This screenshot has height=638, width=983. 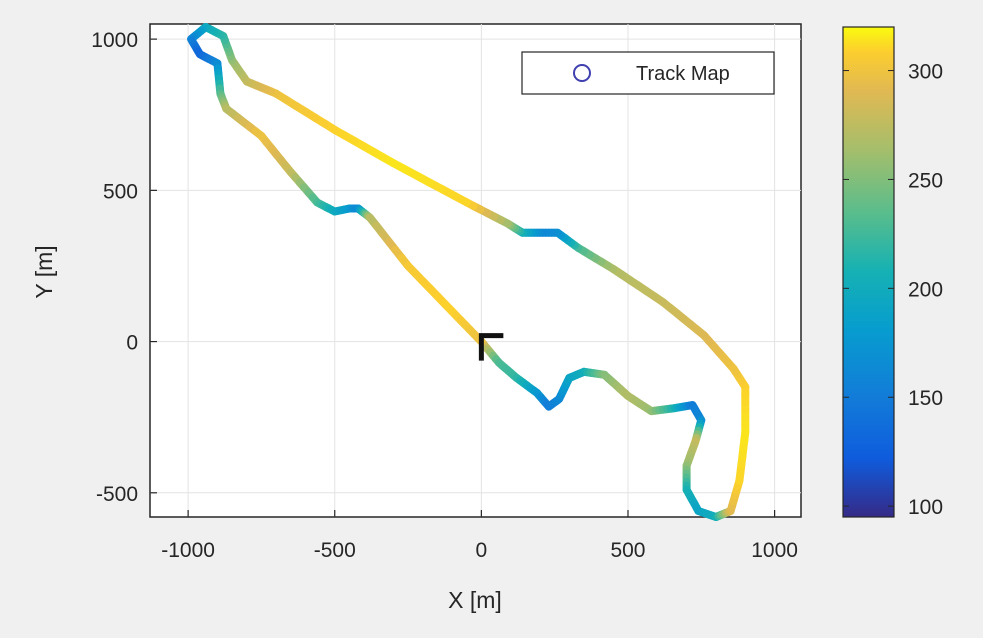 I want to click on start-arrow-marker, so click(x=491, y=347).